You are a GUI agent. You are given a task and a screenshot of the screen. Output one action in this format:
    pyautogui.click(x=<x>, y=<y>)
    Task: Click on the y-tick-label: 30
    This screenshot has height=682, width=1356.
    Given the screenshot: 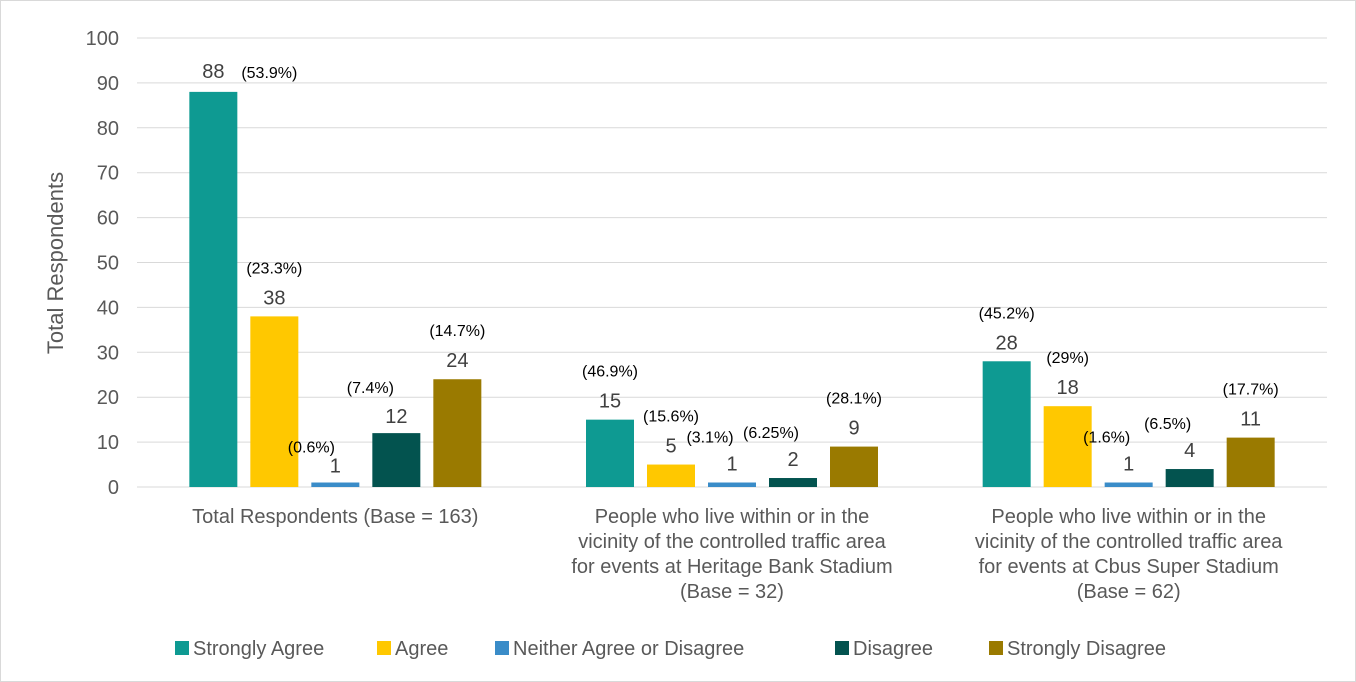 What is the action you would take?
    pyautogui.click(x=108, y=353)
    